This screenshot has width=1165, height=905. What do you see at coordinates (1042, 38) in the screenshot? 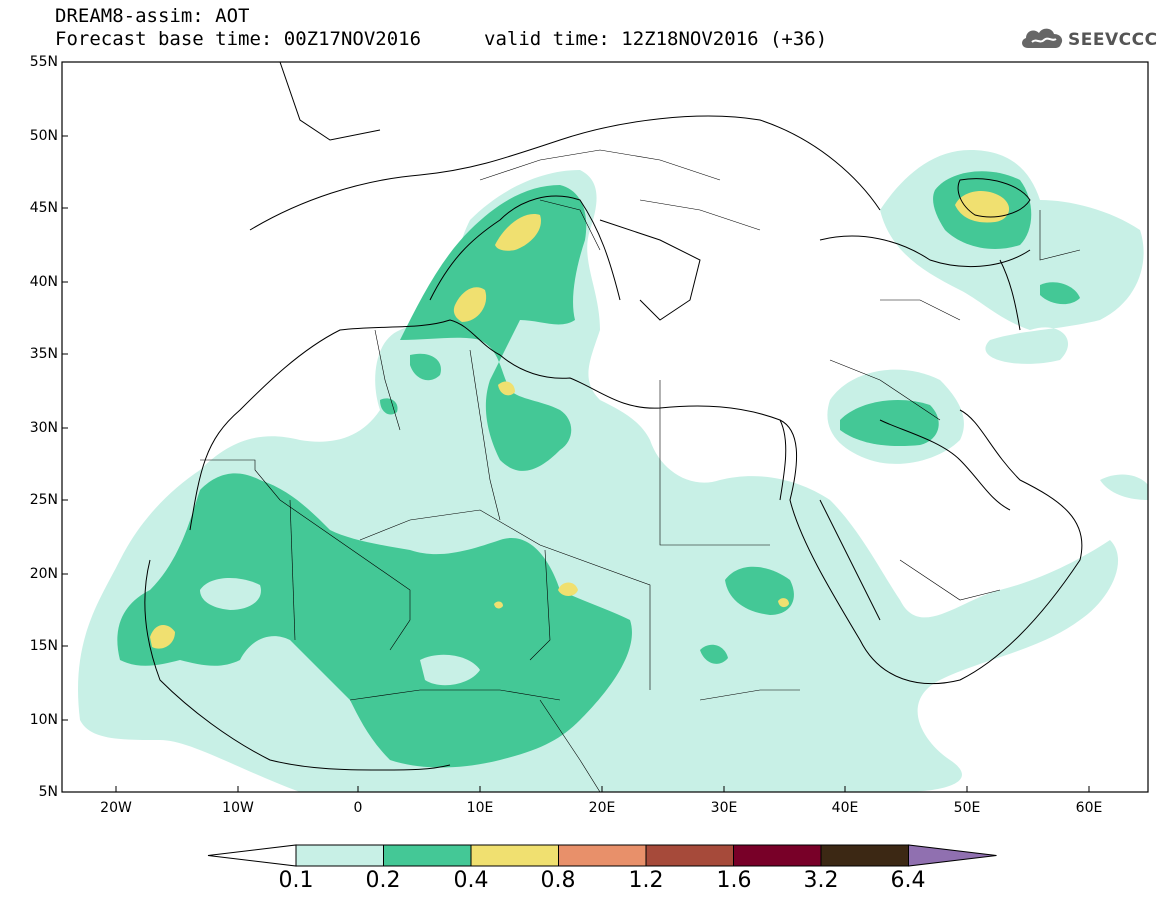
I see `cloud-icon` at bounding box center [1042, 38].